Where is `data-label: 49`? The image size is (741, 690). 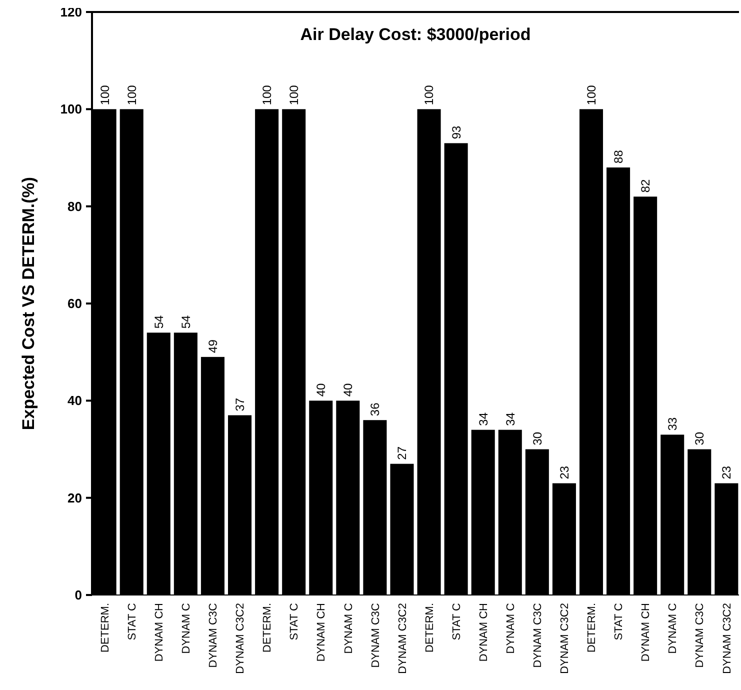 data-label: 49 is located at coordinates (213, 346).